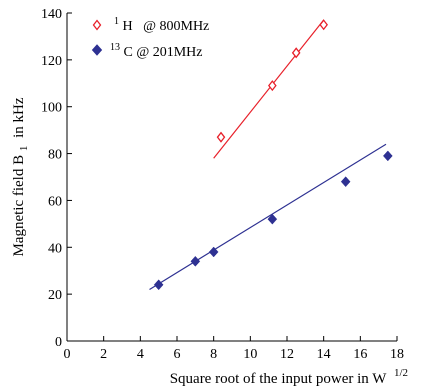 This screenshot has width=421, height=390. What do you see at coordinates (51, 61) in the screenshot?
I see `y-tick-label: 120` at bounding box center [51, 61].